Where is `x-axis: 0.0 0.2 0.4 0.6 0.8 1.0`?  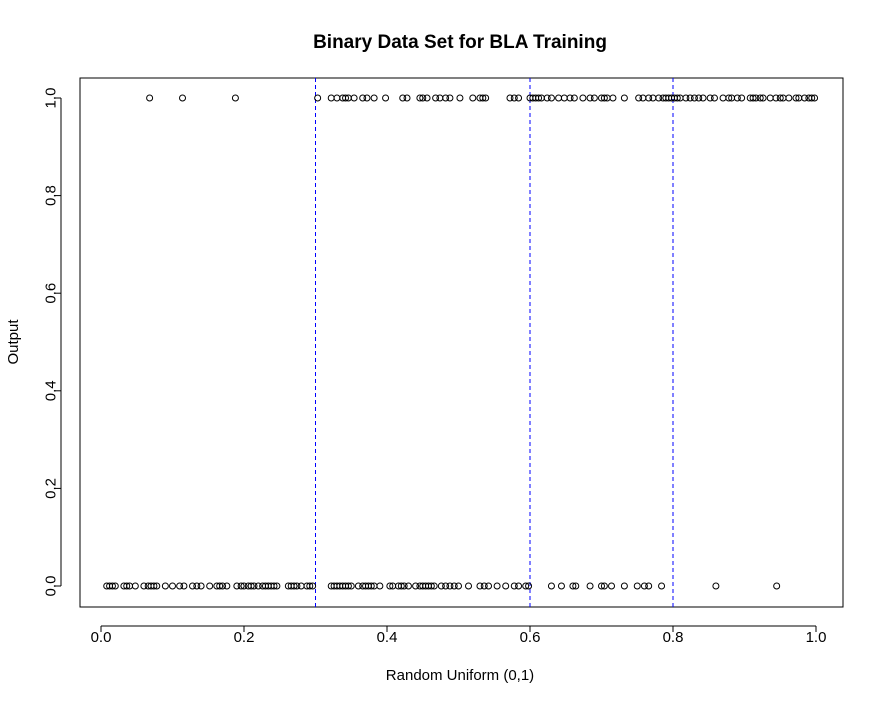 x-axis: 0.0 0.2 0.4 0.6 0.8 1.0 is located at coordinates (459, 635).